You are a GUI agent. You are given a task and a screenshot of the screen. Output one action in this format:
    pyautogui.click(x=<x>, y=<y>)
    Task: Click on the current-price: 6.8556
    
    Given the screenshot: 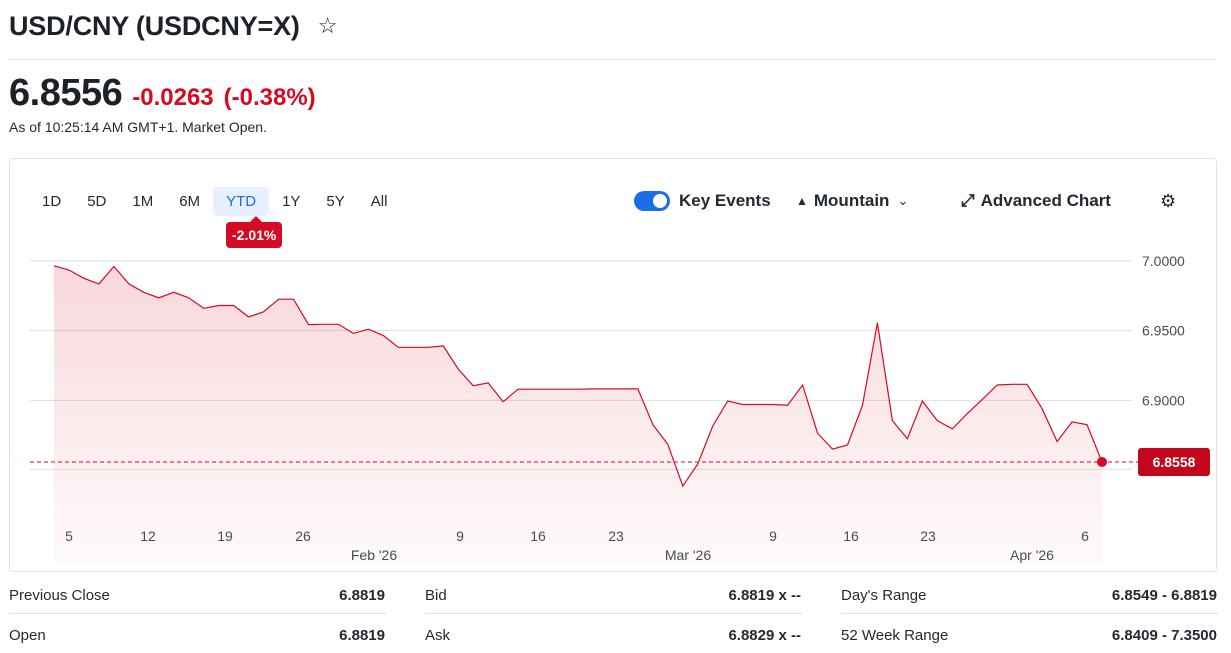 What is the action you would take?
    pyautogui.click(x=66, y=93)
    